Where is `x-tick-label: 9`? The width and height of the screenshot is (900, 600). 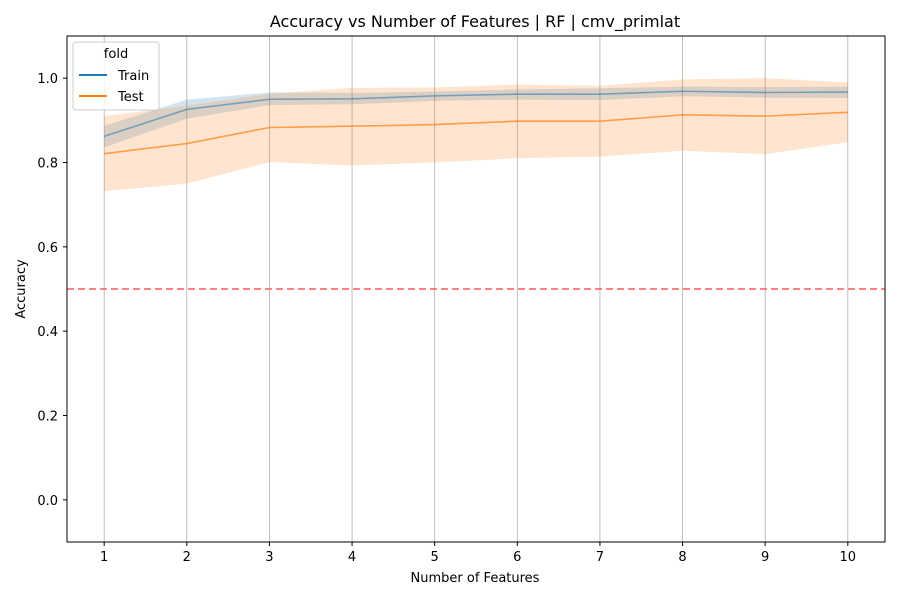
x-tick-label: 9 is located at coordinates (765, 557).